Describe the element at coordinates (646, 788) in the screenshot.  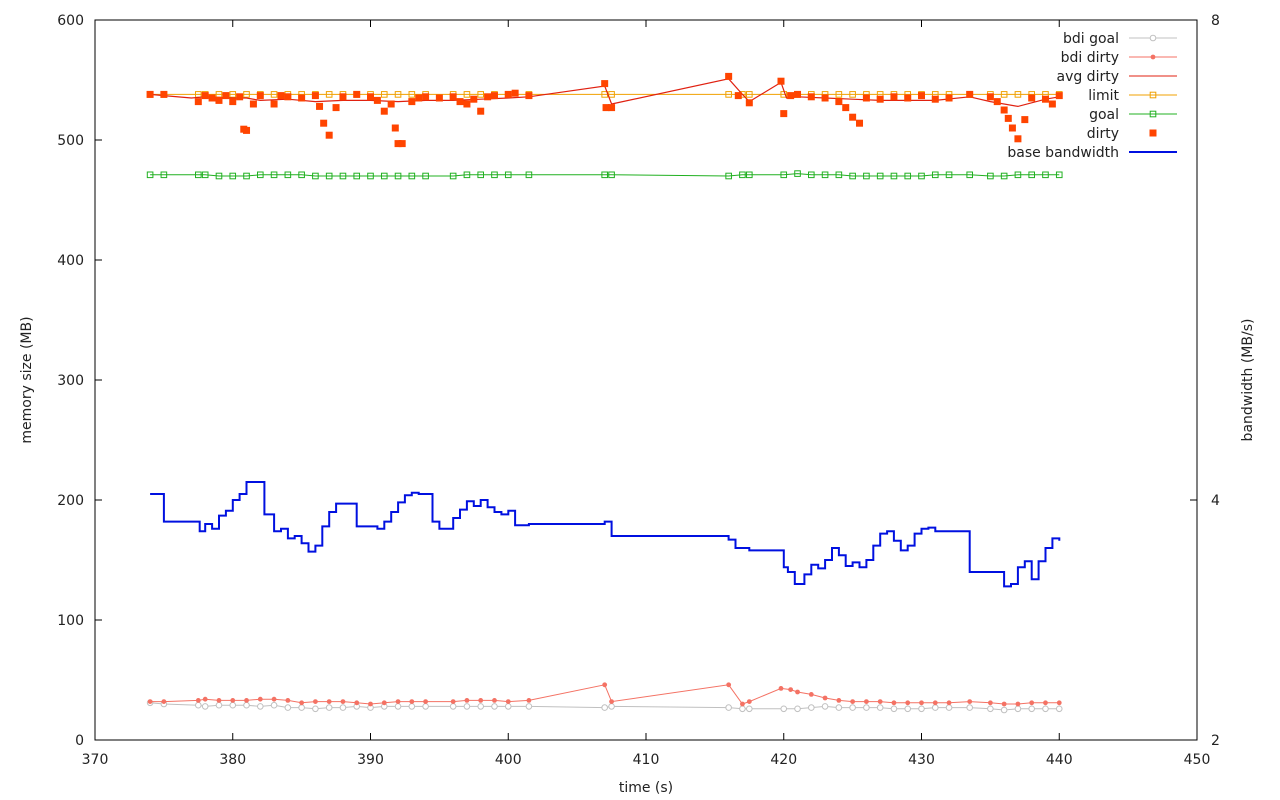
I see `x-axis-label: time (s)` at that location.